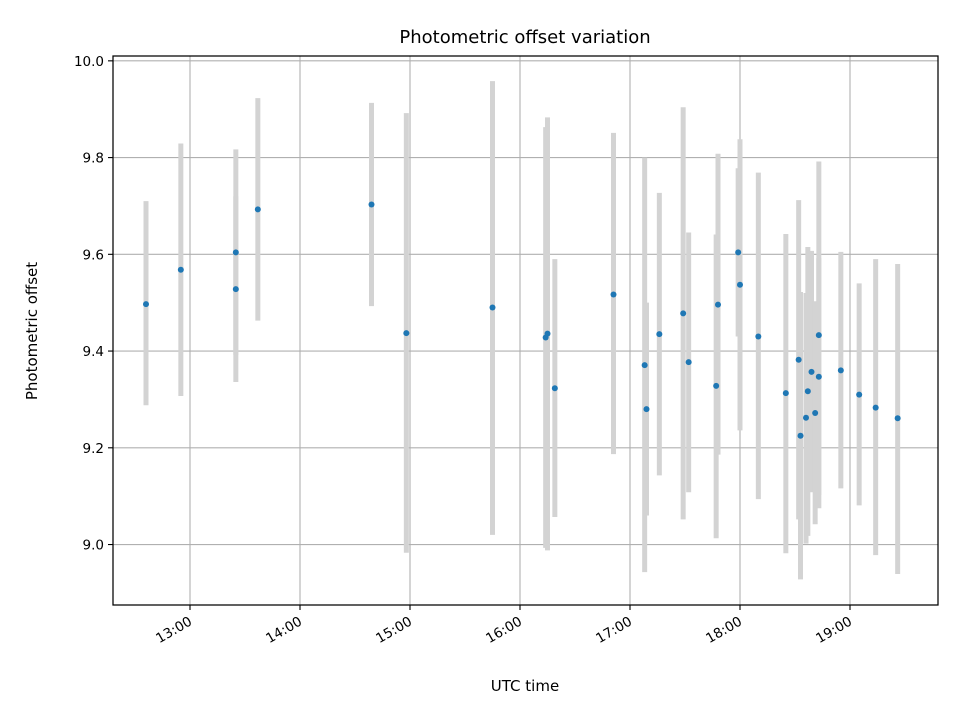 The image size is (960, 720). Describe the element at coordinates (93, 255) in the screenshot. I see `y-tick-label: 9.6` at that location.